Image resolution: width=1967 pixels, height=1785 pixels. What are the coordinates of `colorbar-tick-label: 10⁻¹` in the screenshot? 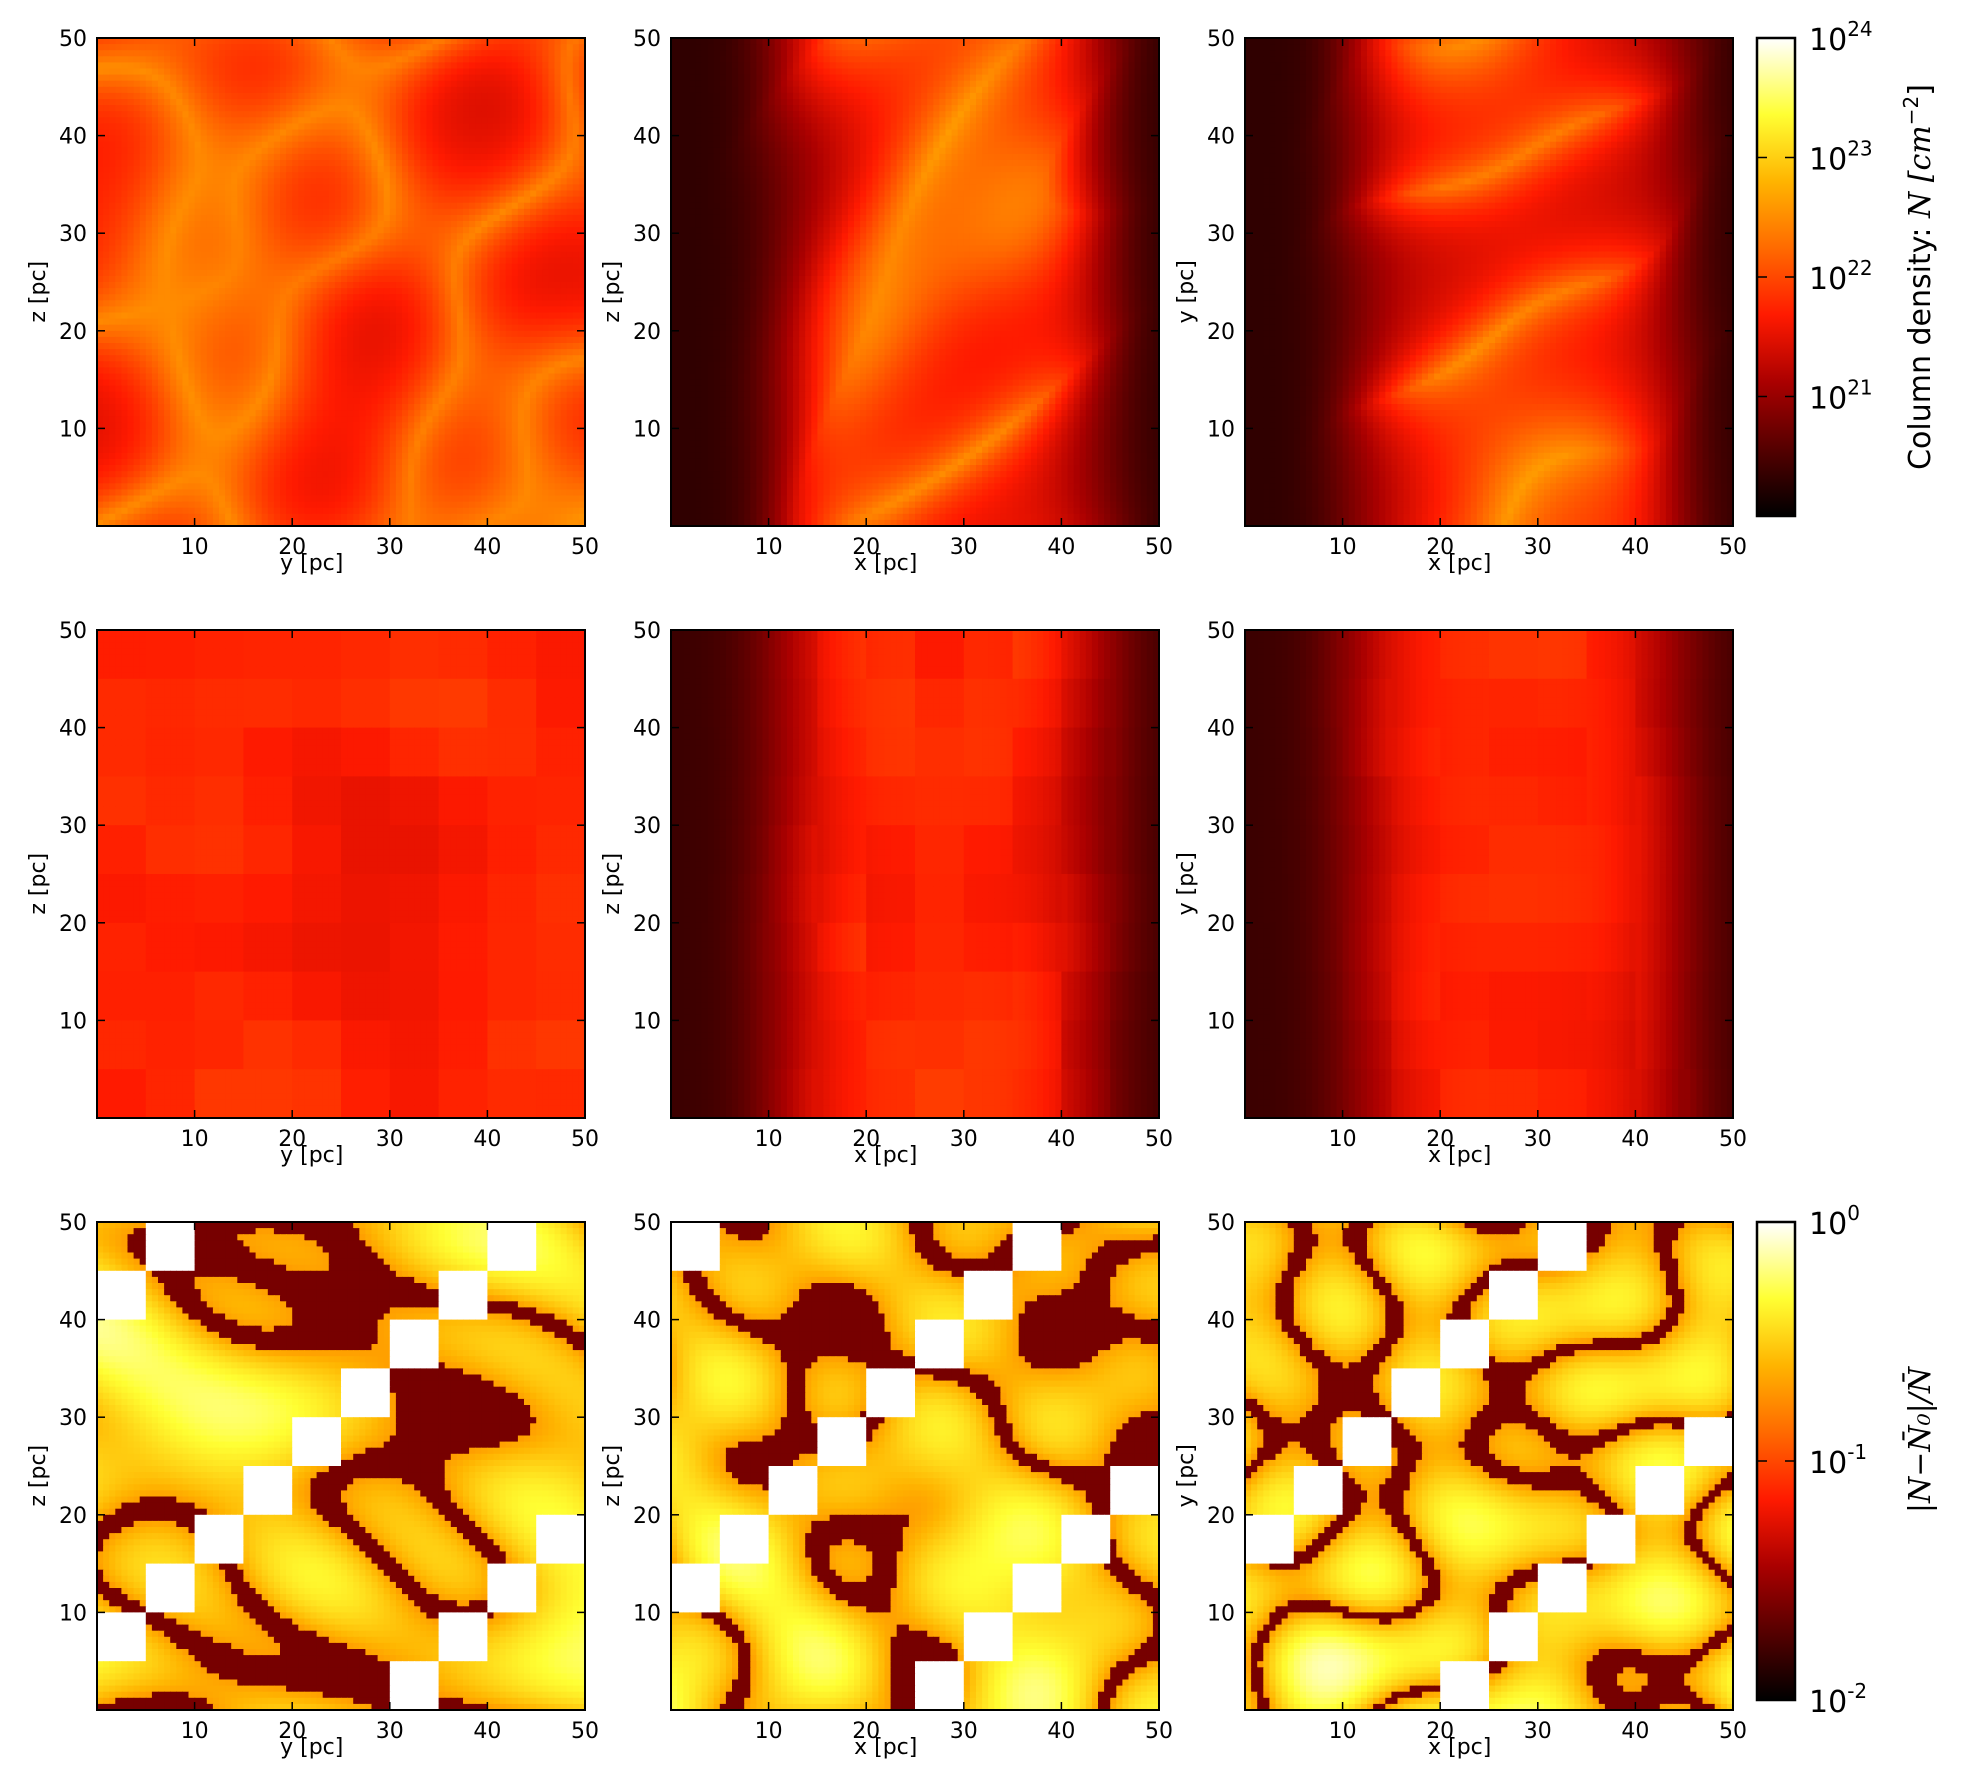 It's located at (1838, 1460).